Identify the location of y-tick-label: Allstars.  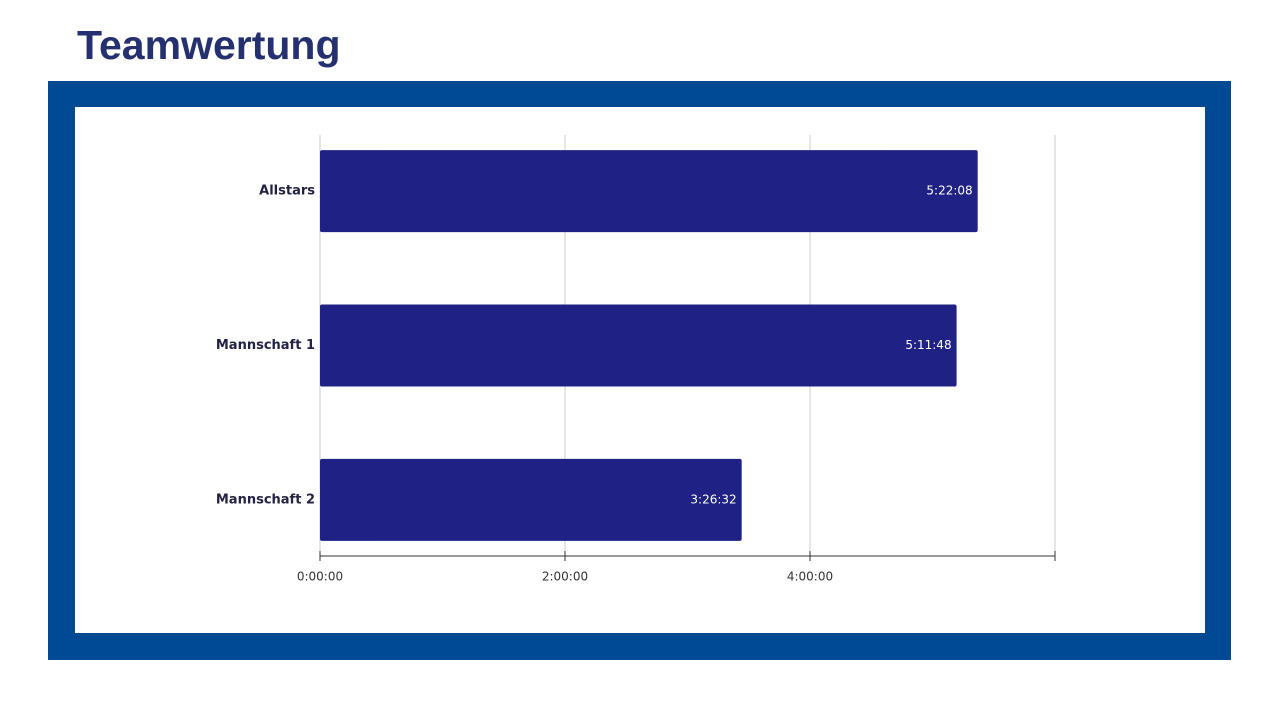
(287, 191).